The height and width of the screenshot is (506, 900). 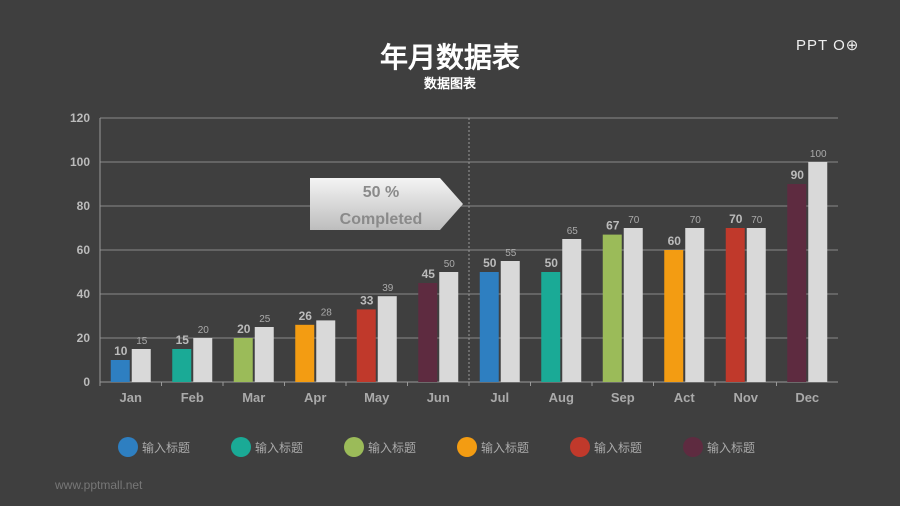 What do you see at coordinates (84, 206) in the screenshot?
I see `y-tick-label: 80` at bounding box center [84, 206].